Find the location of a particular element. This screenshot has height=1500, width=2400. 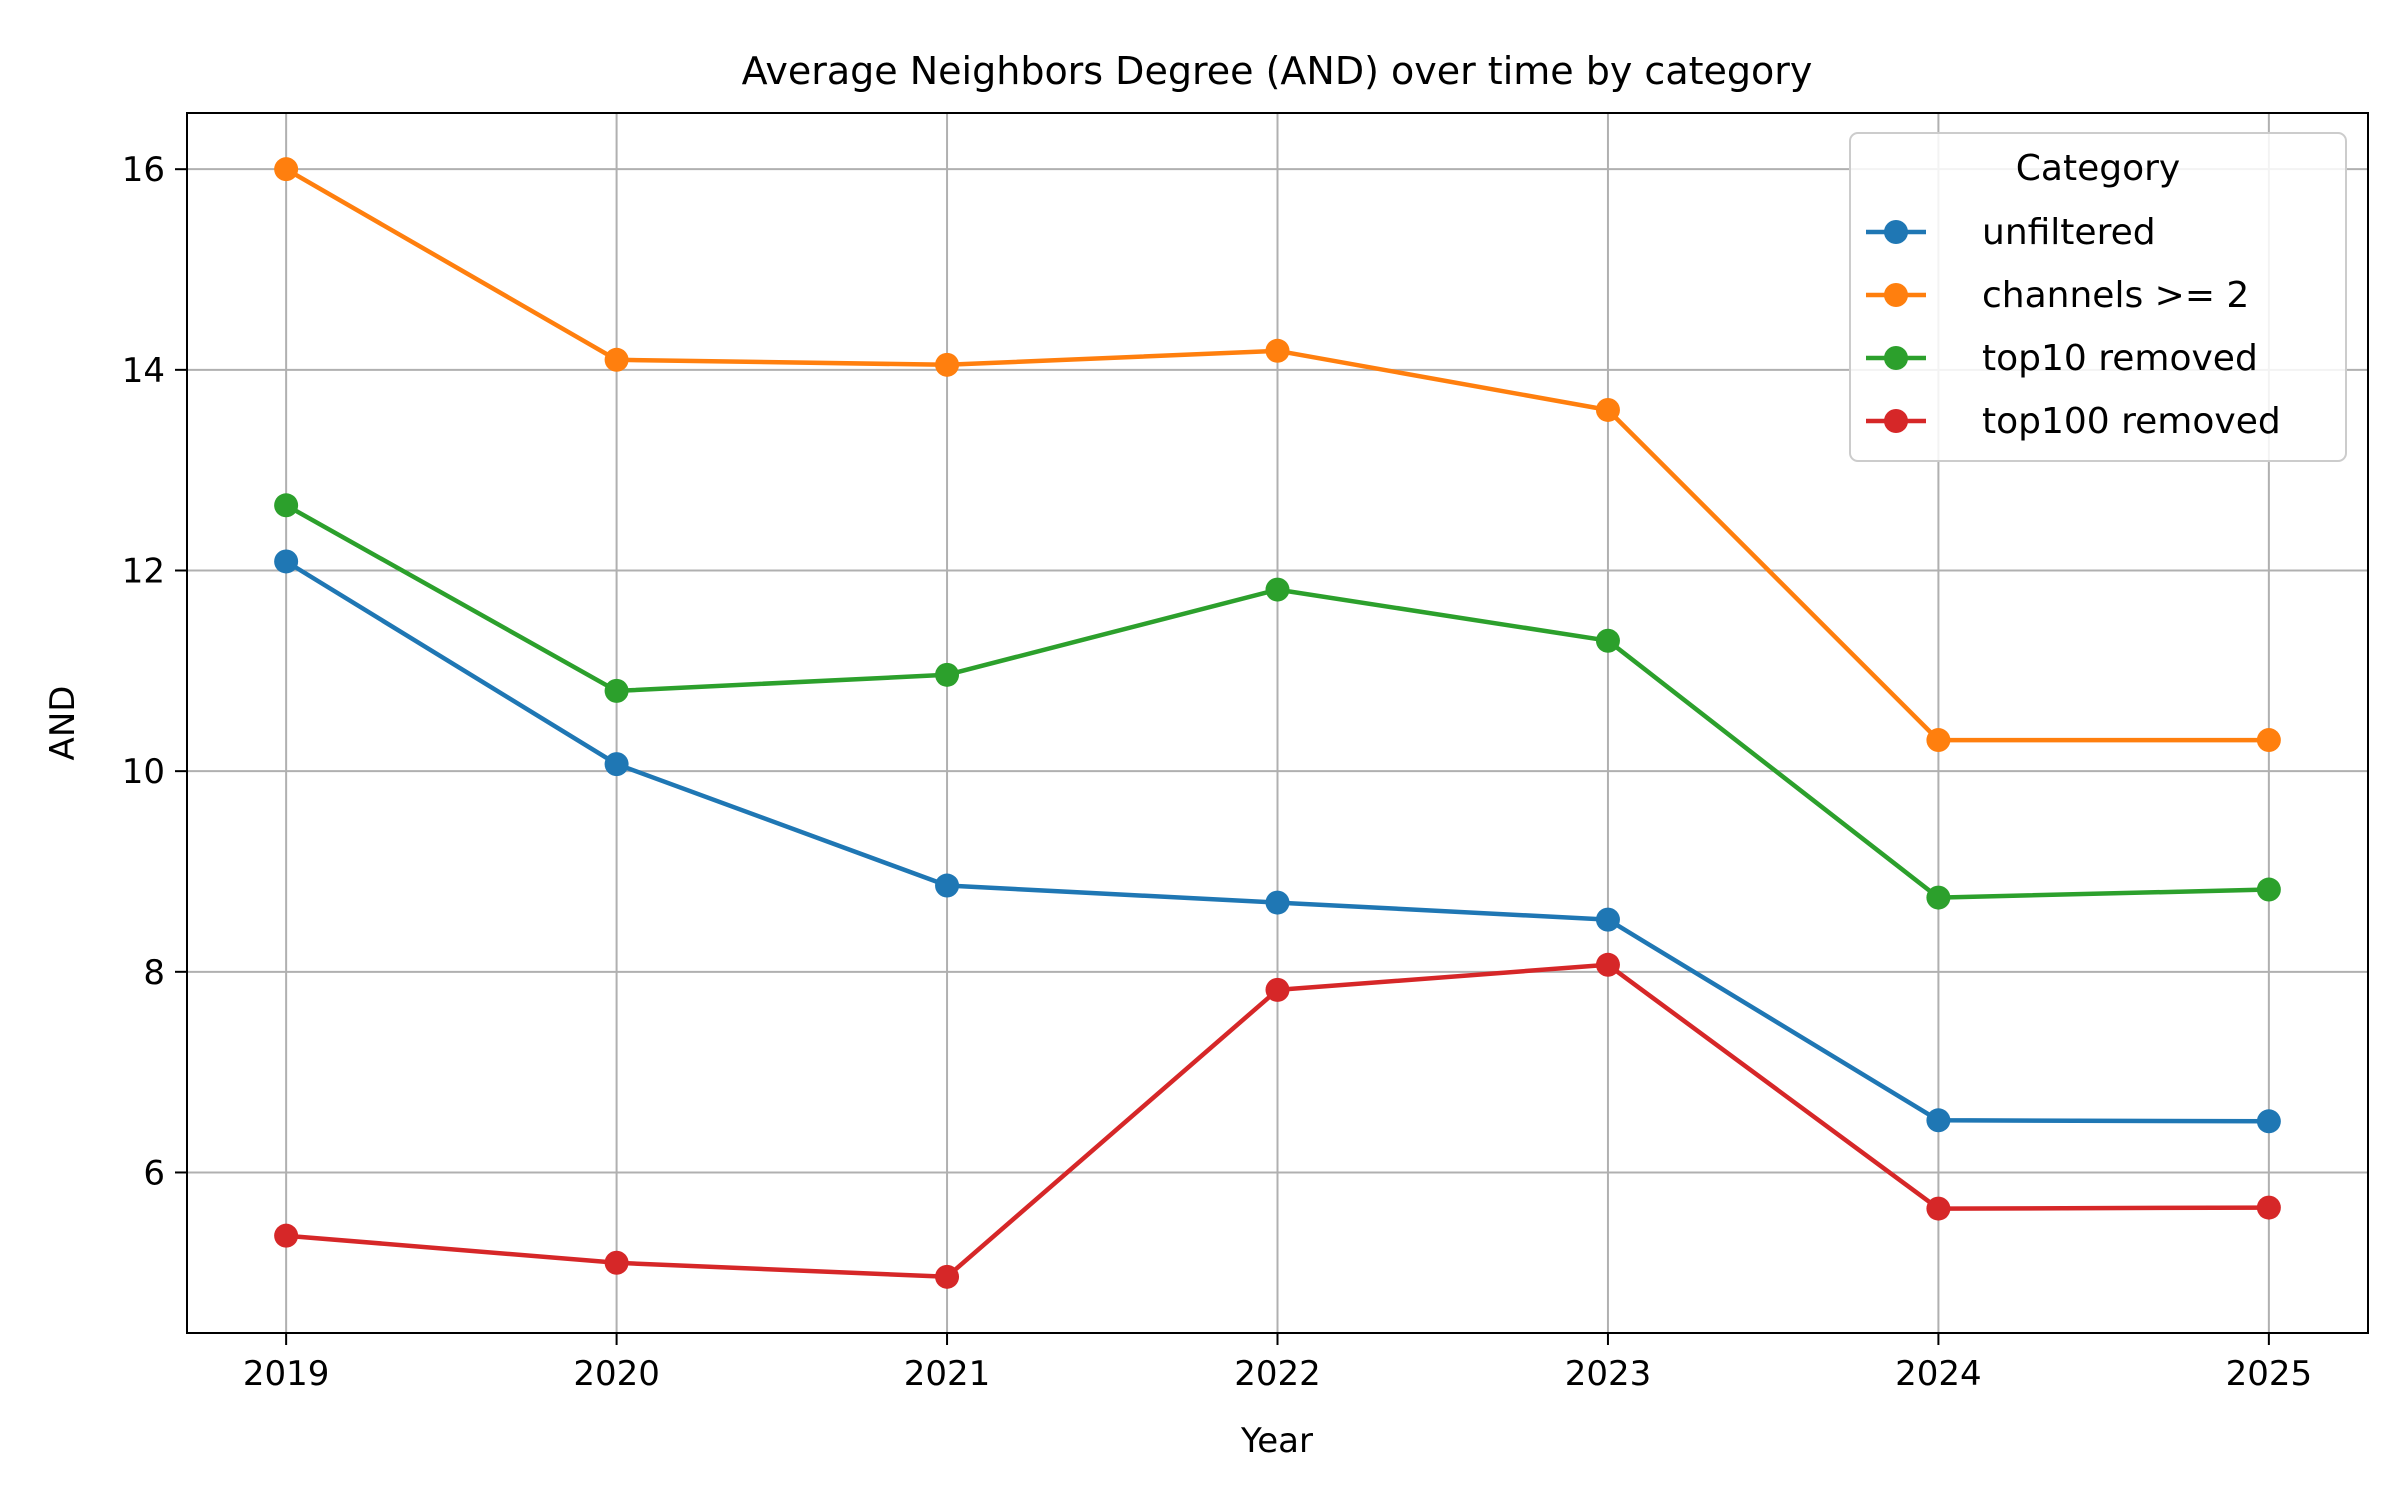

y-tick-label: 12 is located at coordinates (143, 572).